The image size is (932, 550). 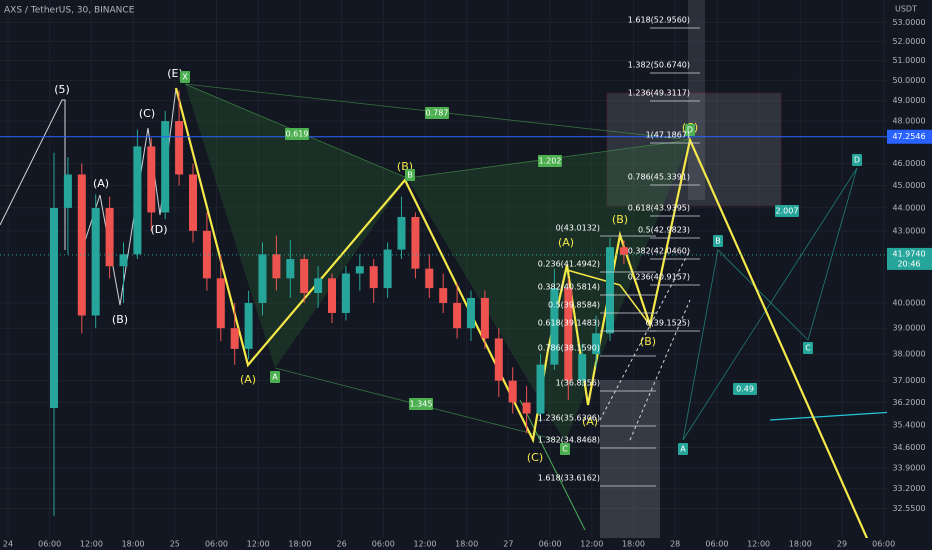 What do you see at coordinates (659, 20) in the screenshot?
I see `fib-right-label: 1.618(52.9560)` at bounding box center [659, 20].